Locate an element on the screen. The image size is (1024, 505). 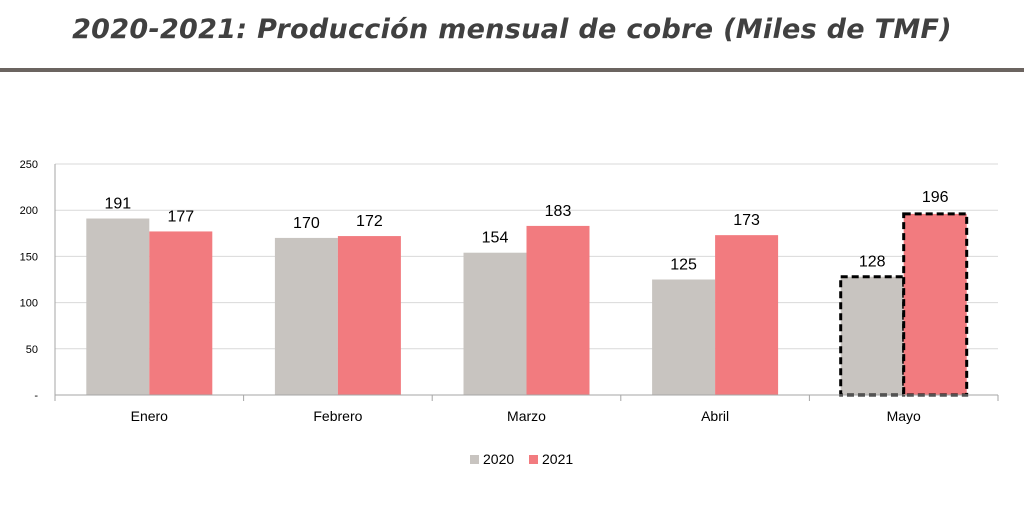
legend-label: 2021 is located at coordinates (557, 459).